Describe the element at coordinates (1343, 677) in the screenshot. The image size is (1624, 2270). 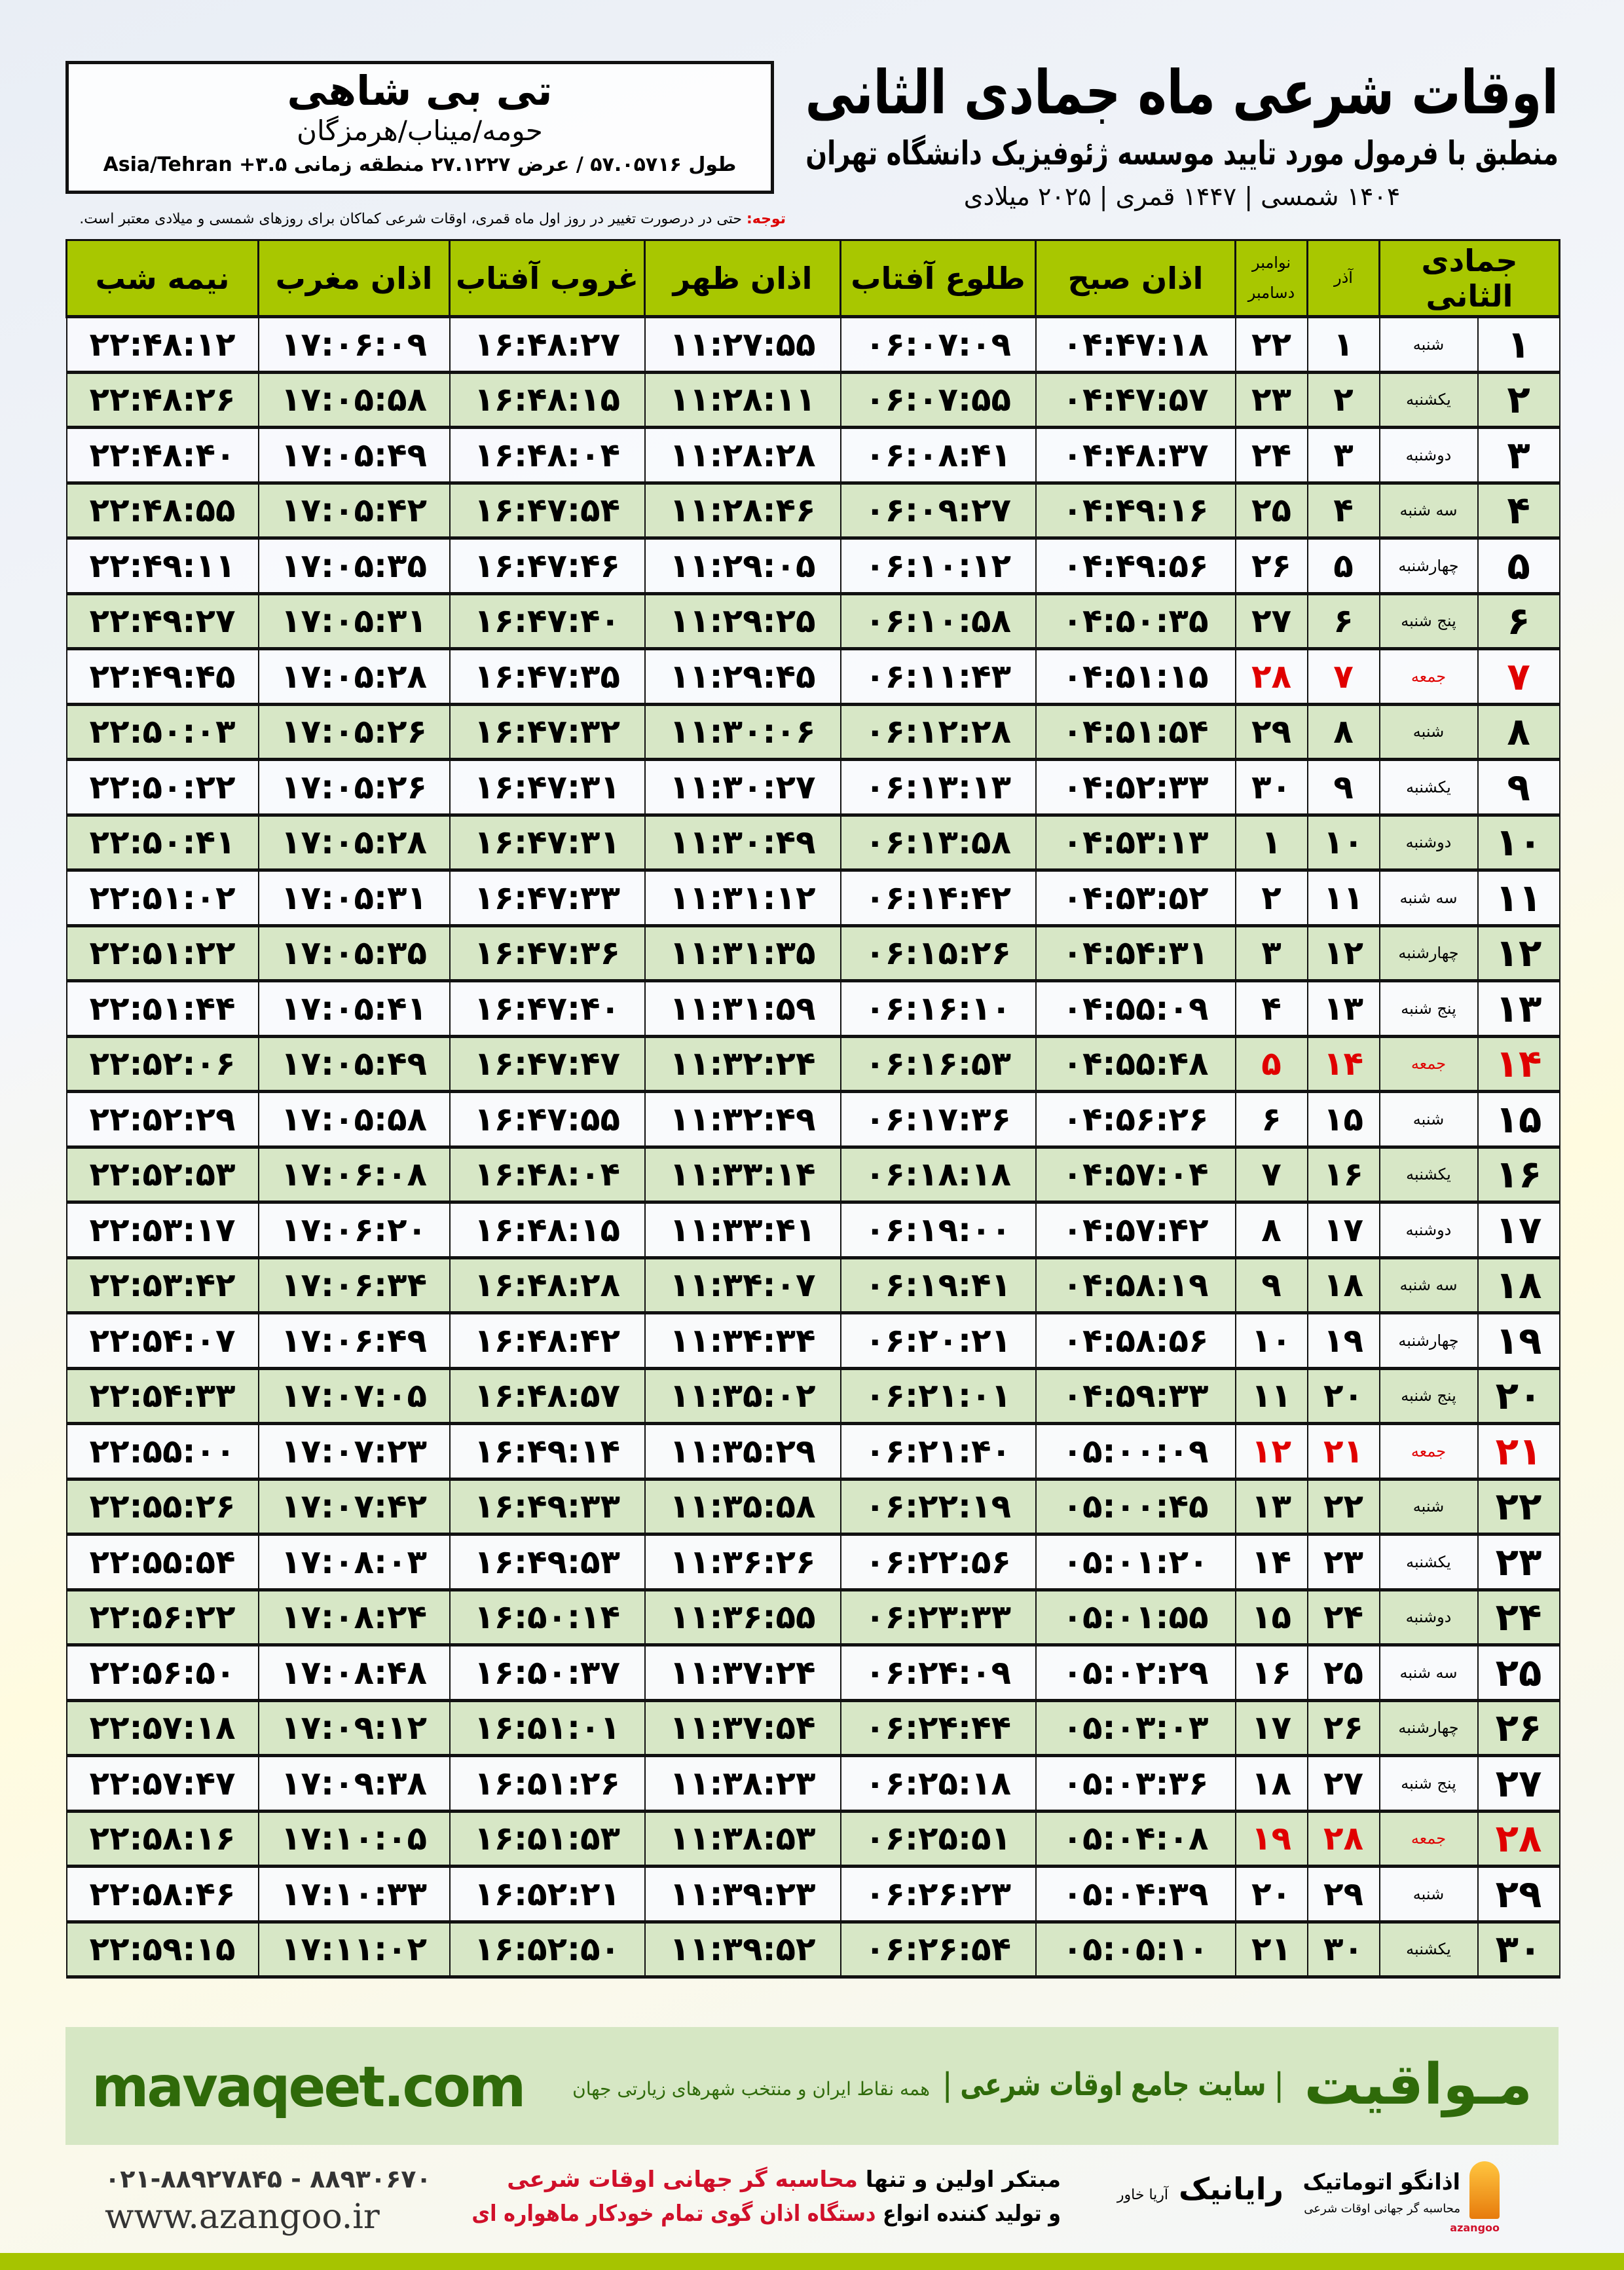
I see `azar-day: ۷` at that location.